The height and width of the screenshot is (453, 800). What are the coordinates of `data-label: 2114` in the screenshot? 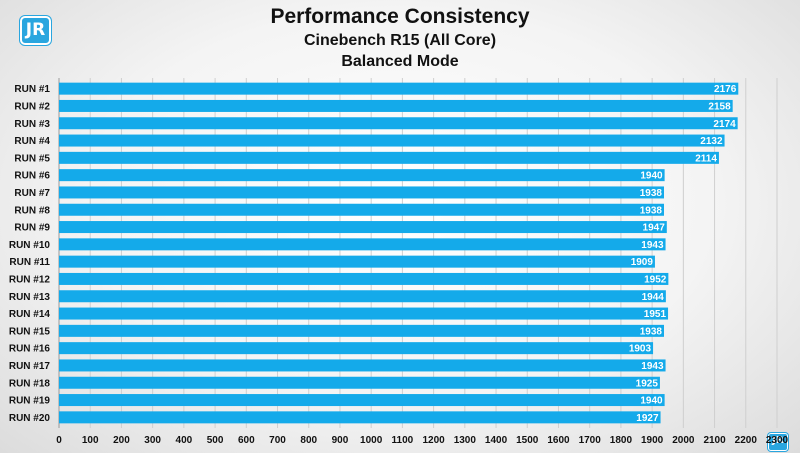 It's located at (706, 158).